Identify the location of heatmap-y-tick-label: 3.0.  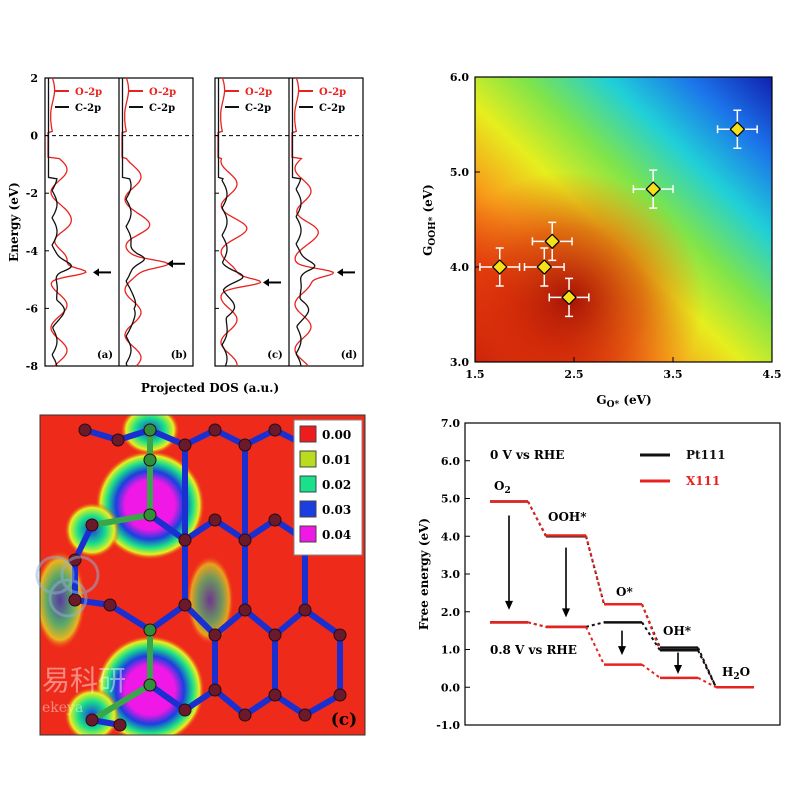
(459, 362).